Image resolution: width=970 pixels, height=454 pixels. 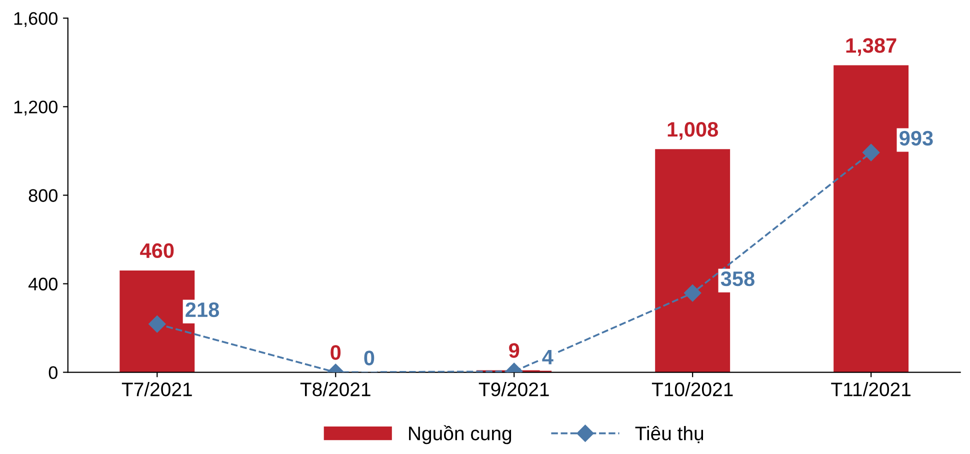 I want to click on point, so click(x=871, y=153).